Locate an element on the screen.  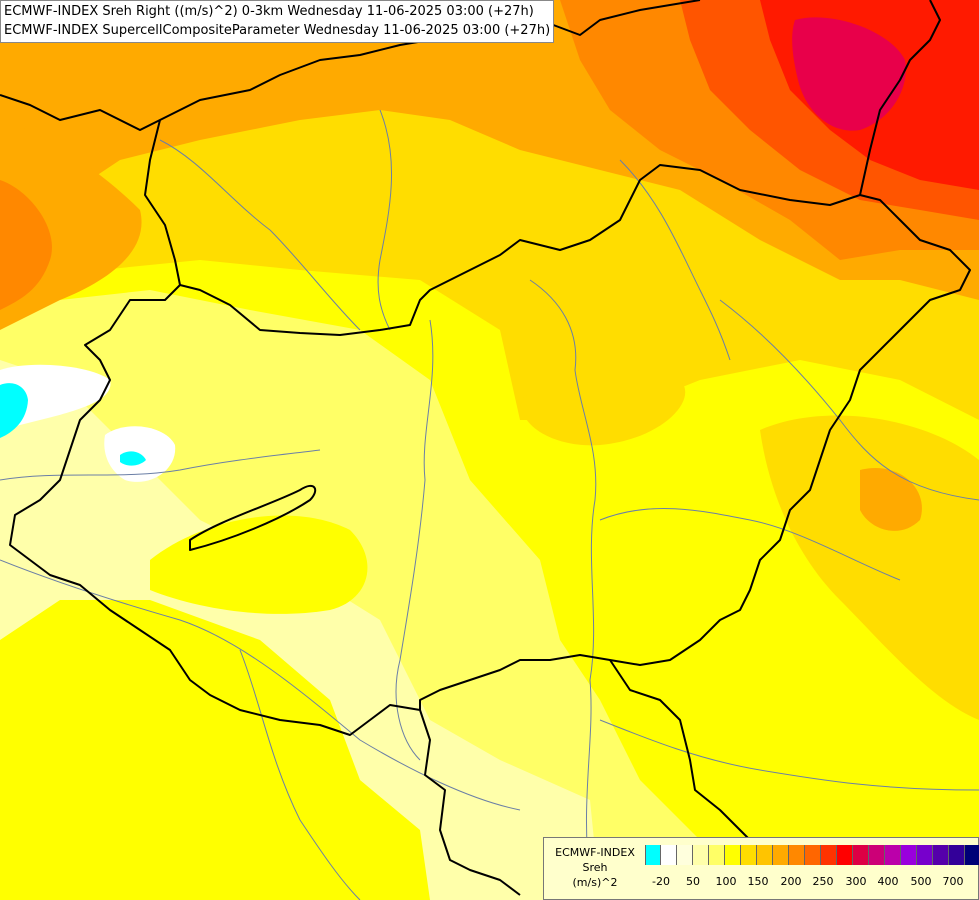
legend-tick-label: 150 is located at coordinates (758, 881).